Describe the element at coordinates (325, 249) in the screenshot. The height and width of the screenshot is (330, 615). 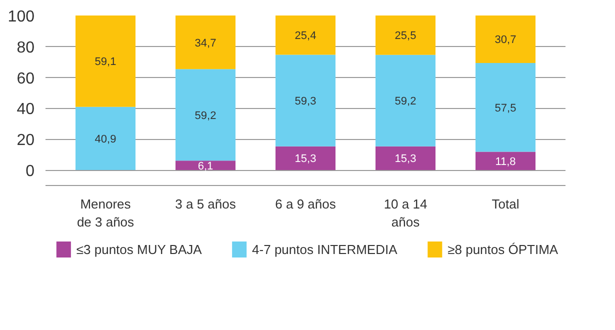
I see `legend-label: 4-7 puntos INTERMEDIA` at that location.